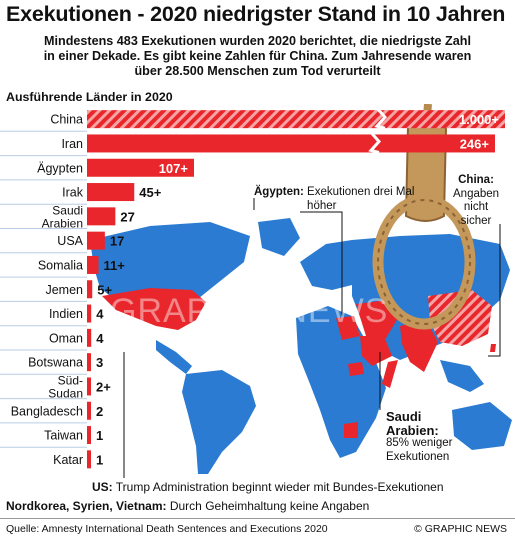  Describe the element at coordinates (174, 168) in the screenshot. I see `data-label: 107+` at that location.